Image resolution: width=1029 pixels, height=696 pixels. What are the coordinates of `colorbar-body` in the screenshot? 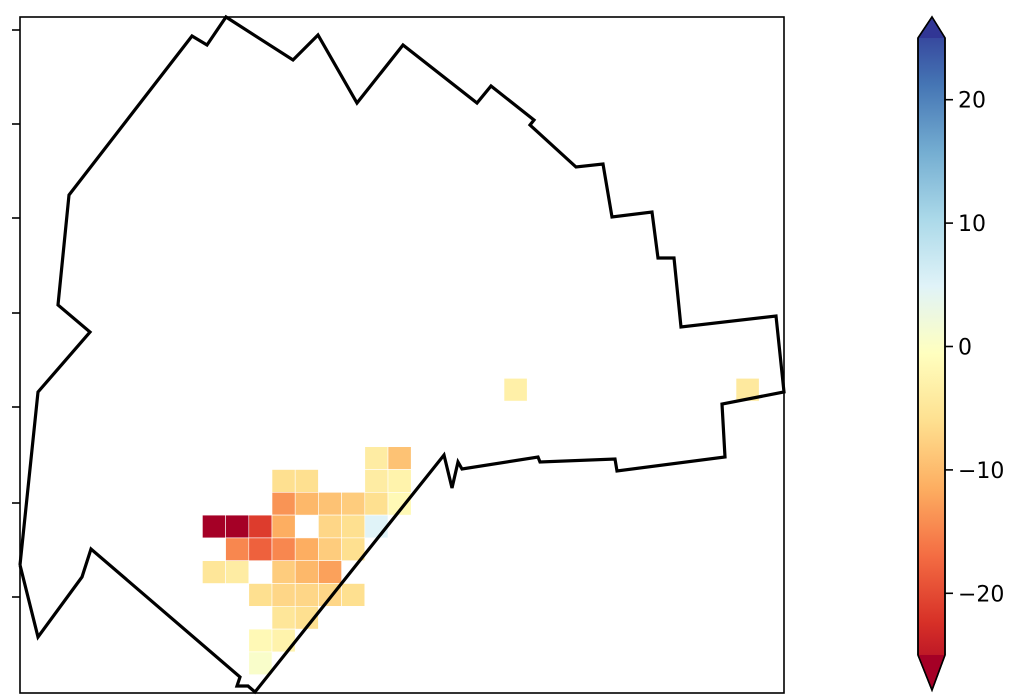 It's located at (931, 354).